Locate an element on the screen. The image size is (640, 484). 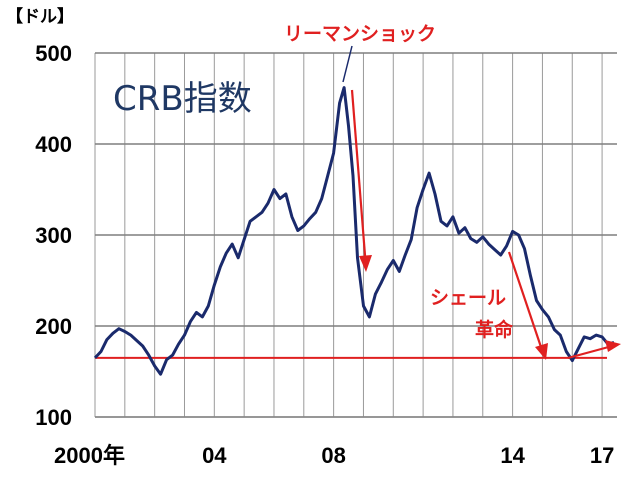
annotation-shale-arrowhead-down is located at coordinates (541, 351).